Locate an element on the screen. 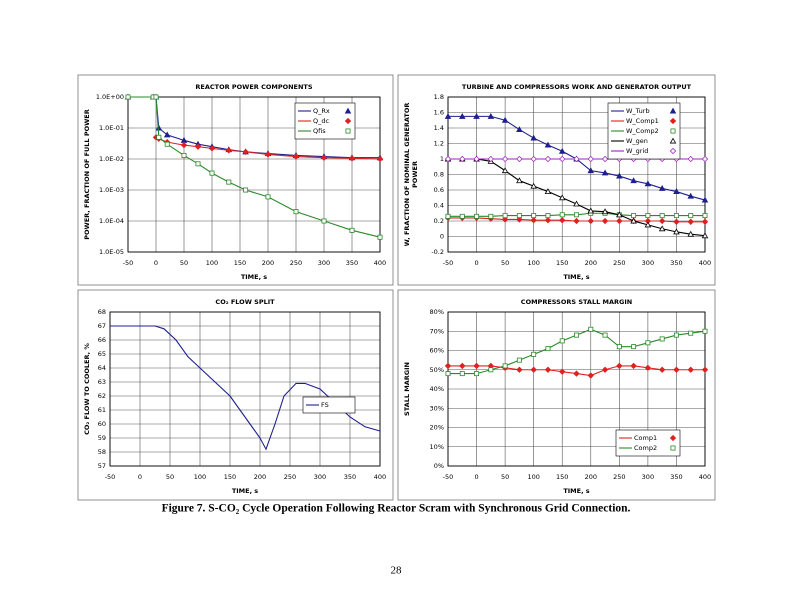 This screenshot has width=792, height=612. y-tick-label: 1.0E-03 is located at coordinates (111, 190).